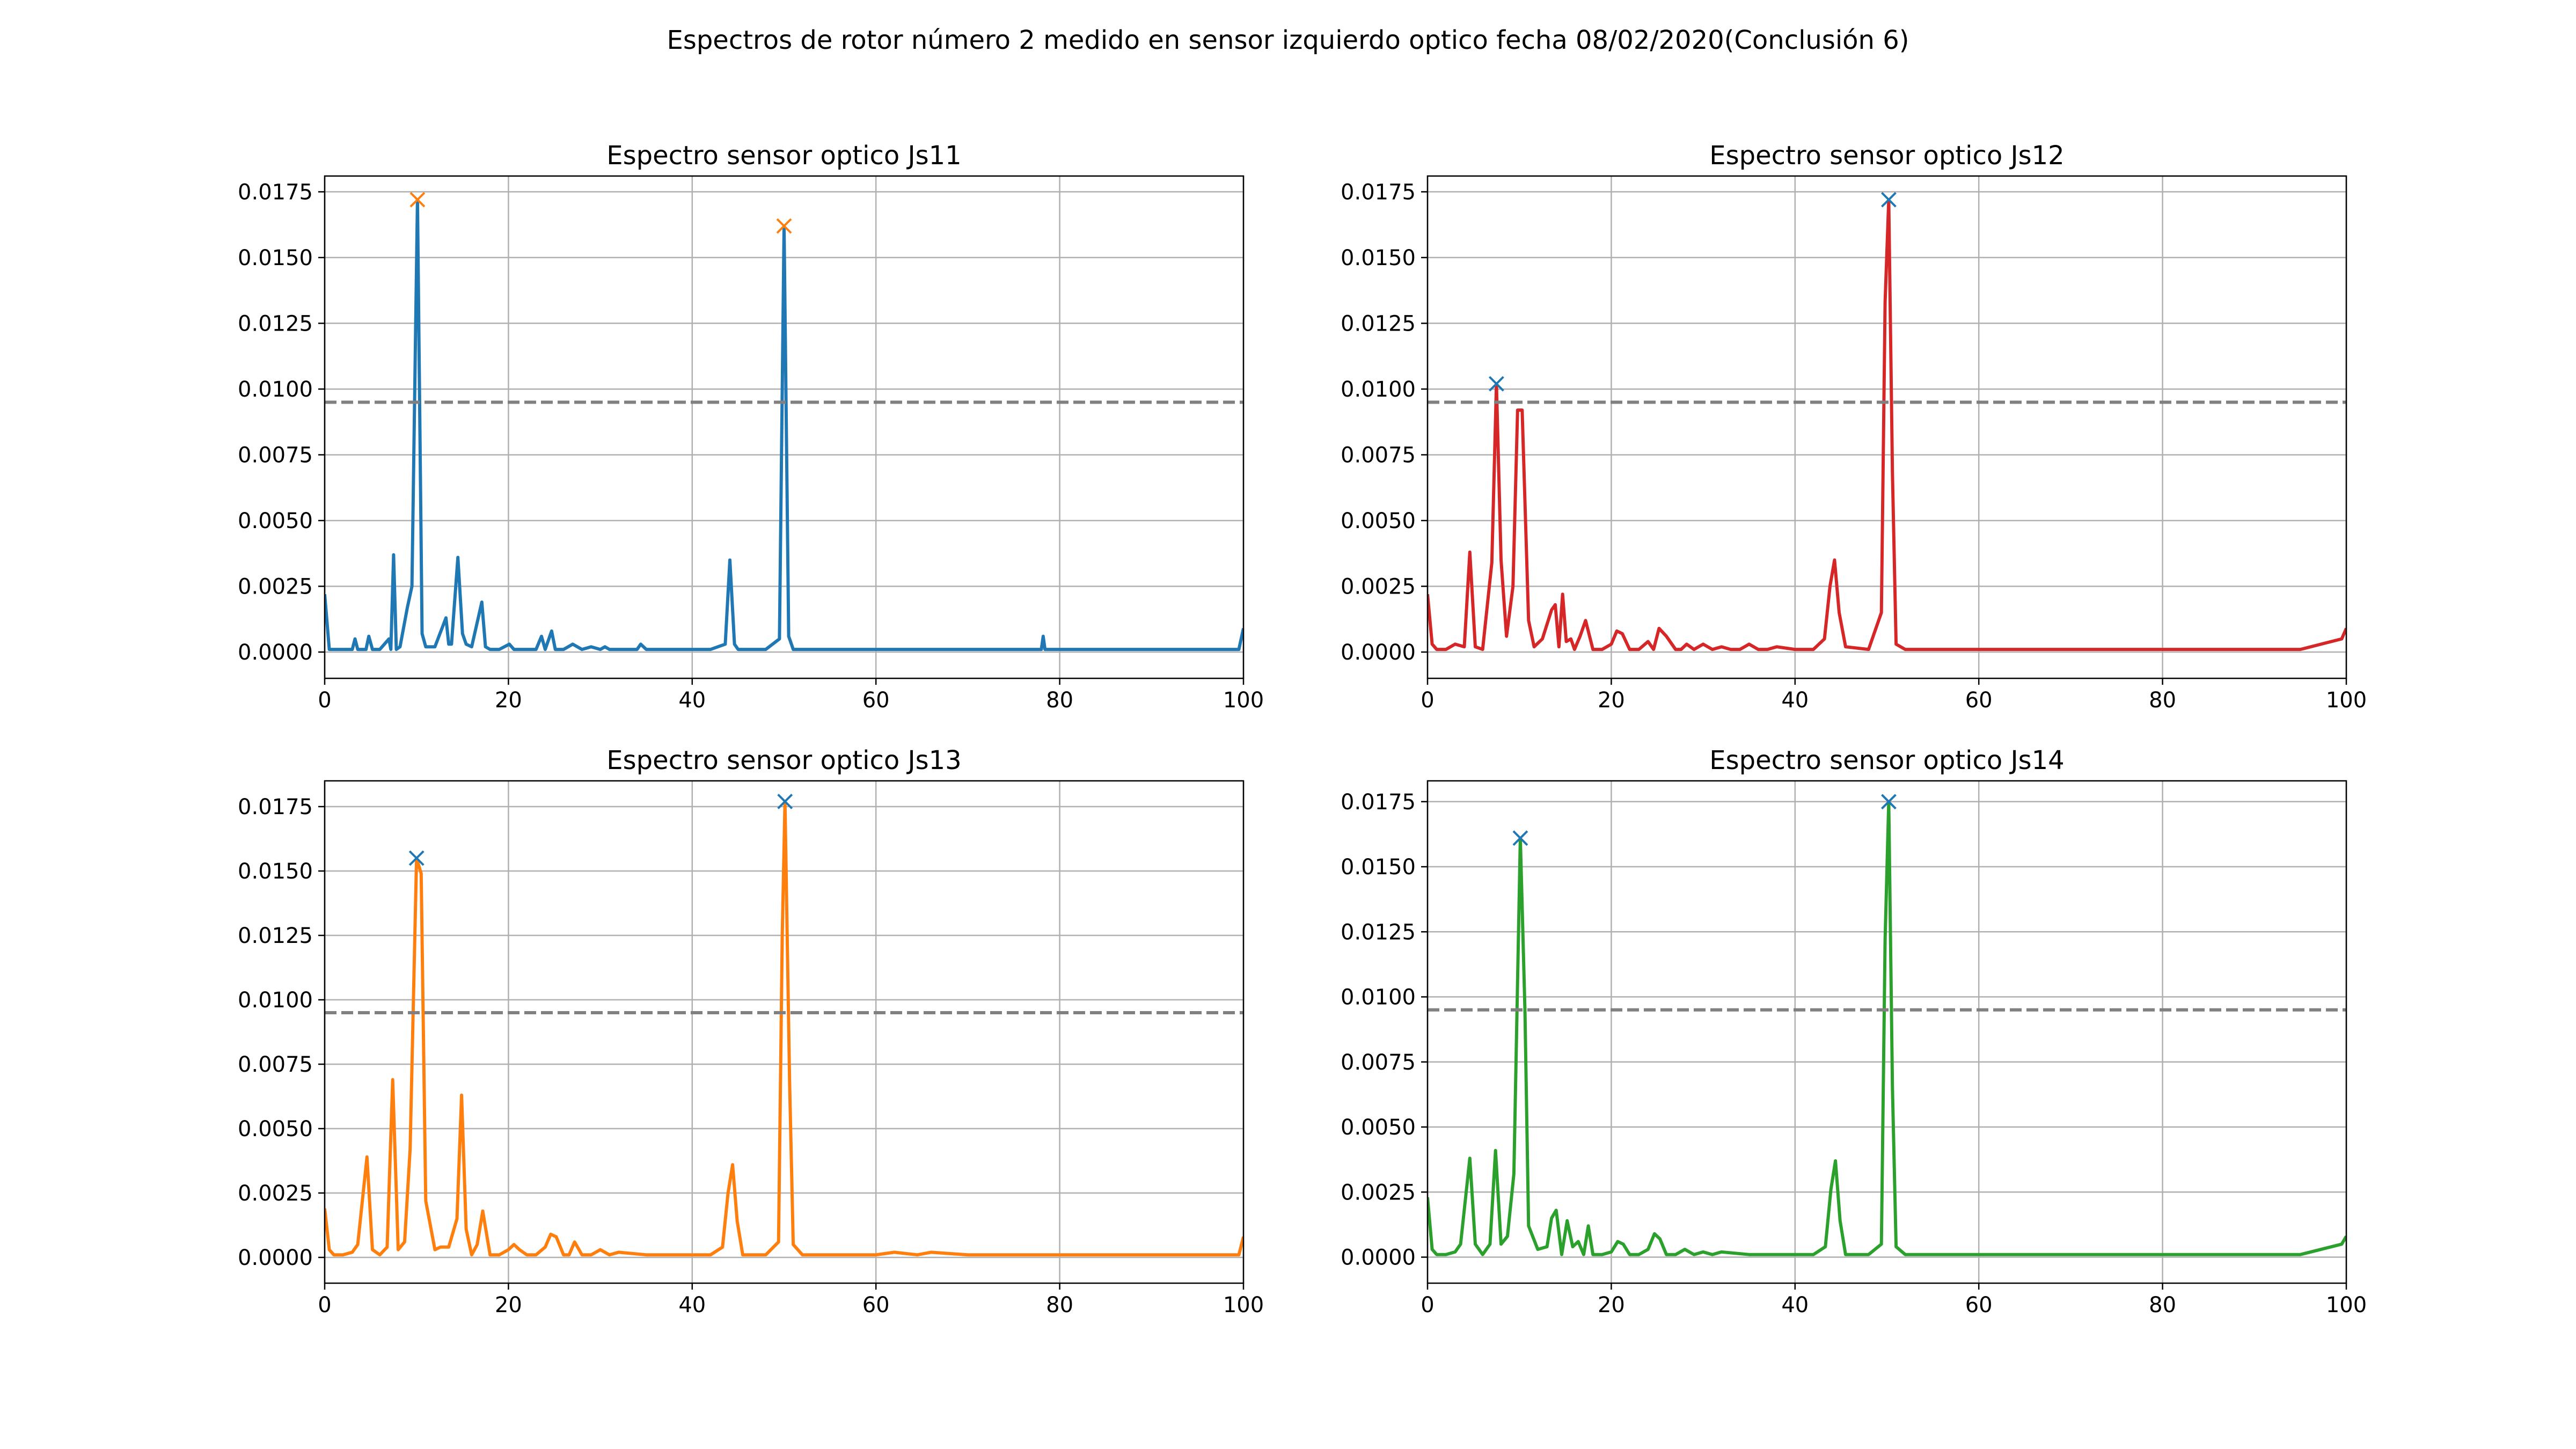 The image size is (2576, 1449). What do you see at coordinates (783, 760) in the screenshot?
I see `subplot-title: Espectro sensor optico Js13` at bounding box center [783, 760].